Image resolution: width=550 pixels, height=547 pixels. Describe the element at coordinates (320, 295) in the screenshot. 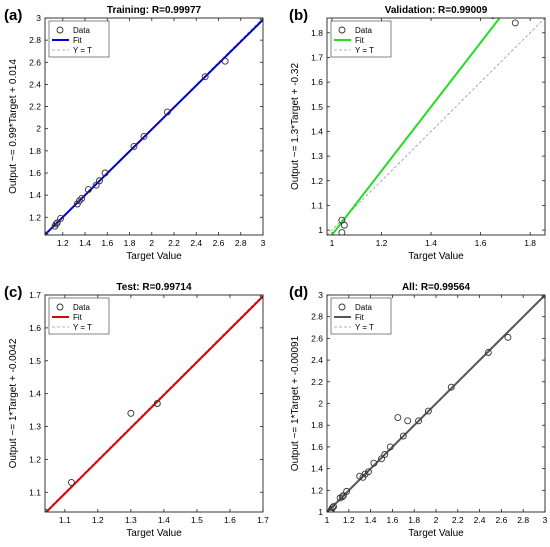

I see `y-tick-label: 3` at that location.